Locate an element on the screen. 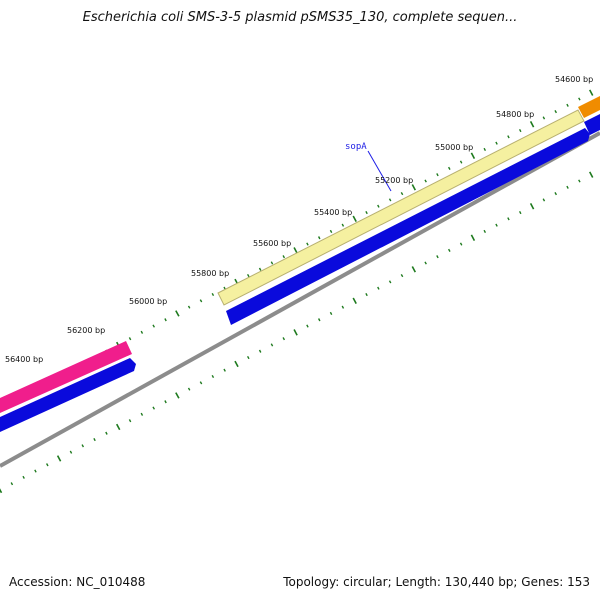  tick-label: 55400 bp is located at coordinates (333, 212).